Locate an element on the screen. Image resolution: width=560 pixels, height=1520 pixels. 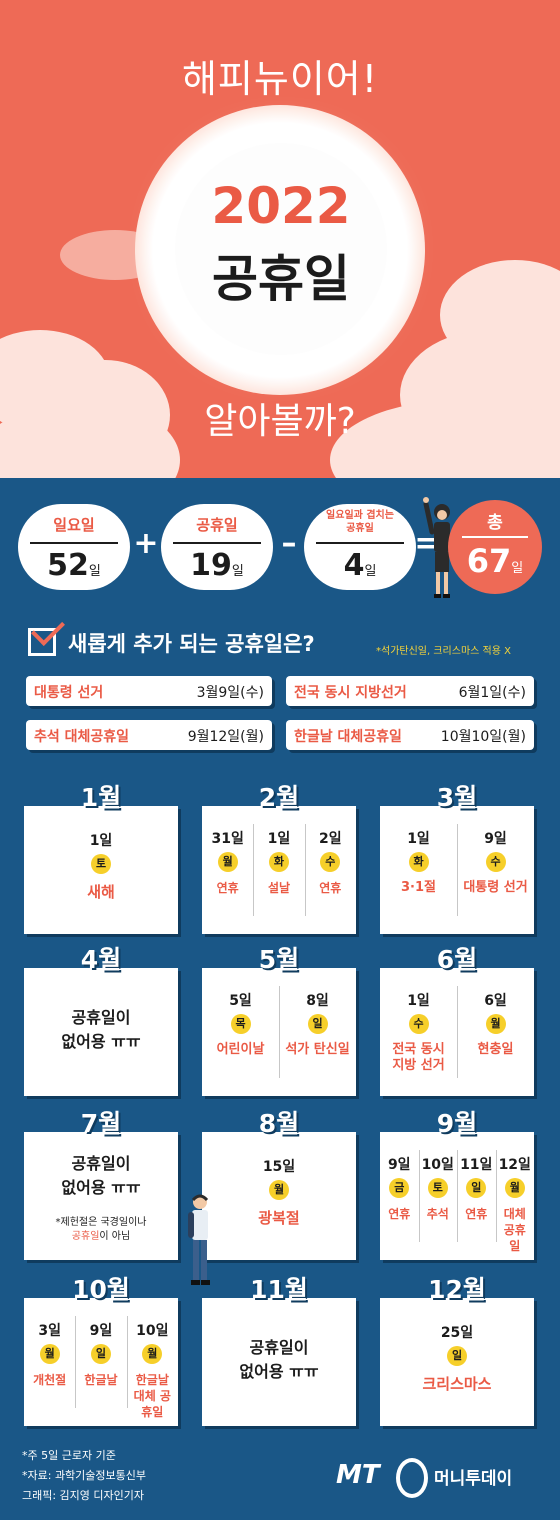
no-holiday-text: 공휴일이 없어용 ㅠㅠ is located at coordinates (101, 1030).